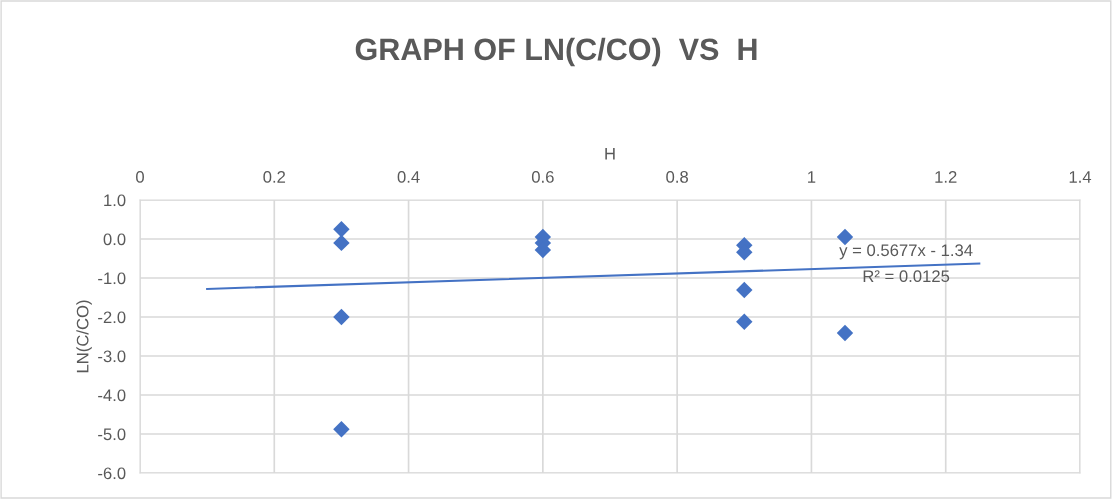  I want to click on x-tick-label: 1.2, so click(946, 177).